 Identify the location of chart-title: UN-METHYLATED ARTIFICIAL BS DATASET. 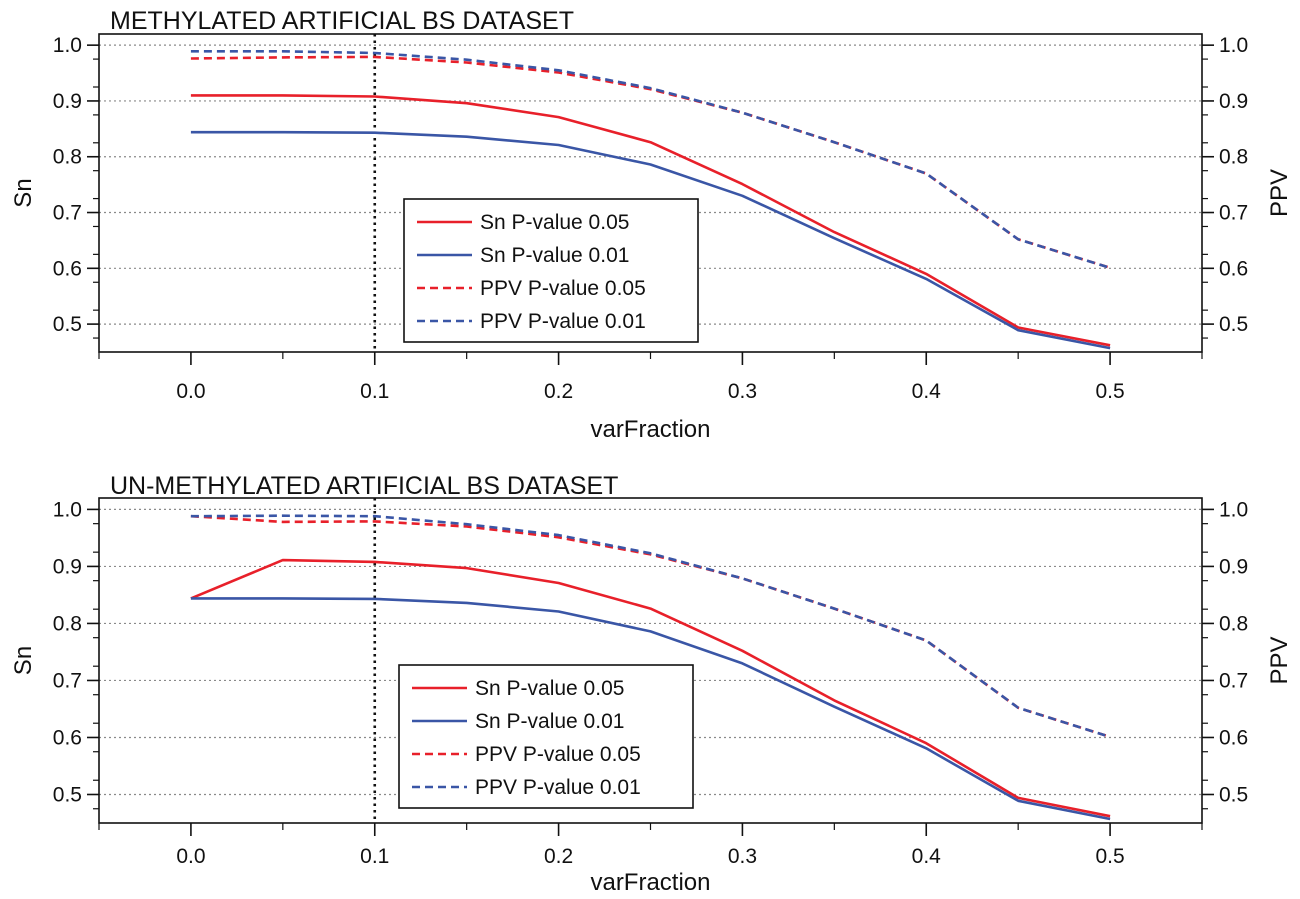
(364, 486).